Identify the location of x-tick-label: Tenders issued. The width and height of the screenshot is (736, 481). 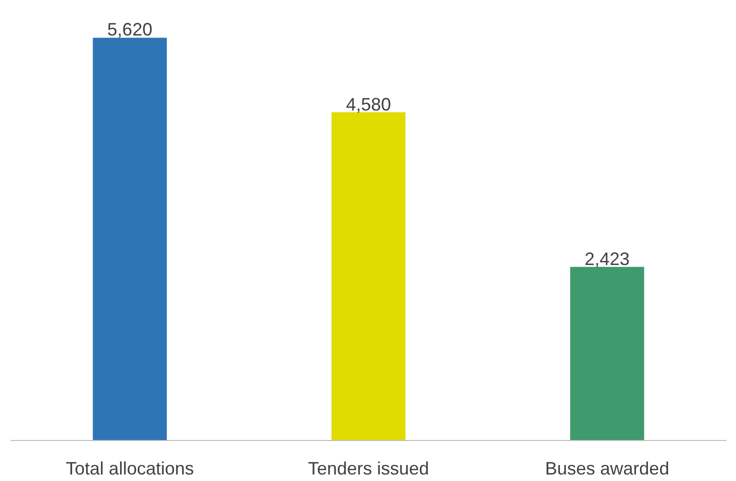
(369, 468).